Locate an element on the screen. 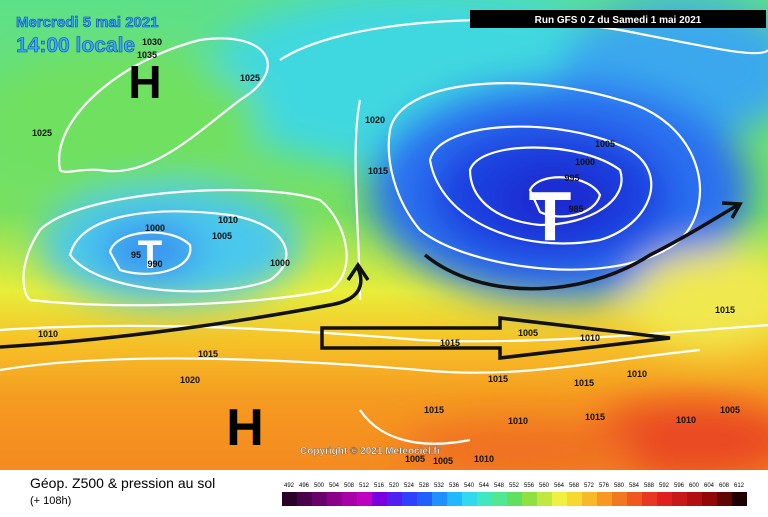 The height and width of the screenshot is (517, 768). scale-label: 592 is located at coordinates (664, 486).